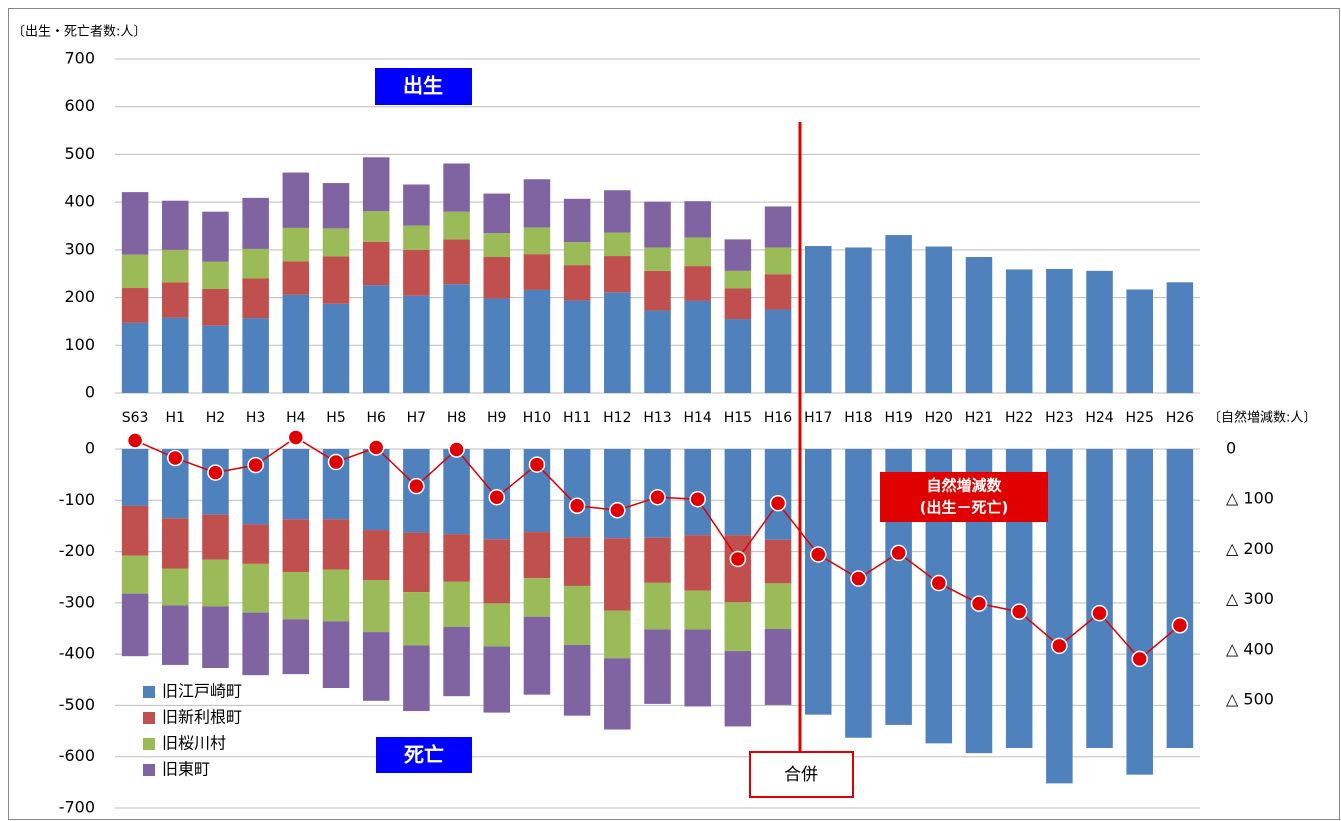  I want to click on x-tick-label: H15, so click(738, 418).